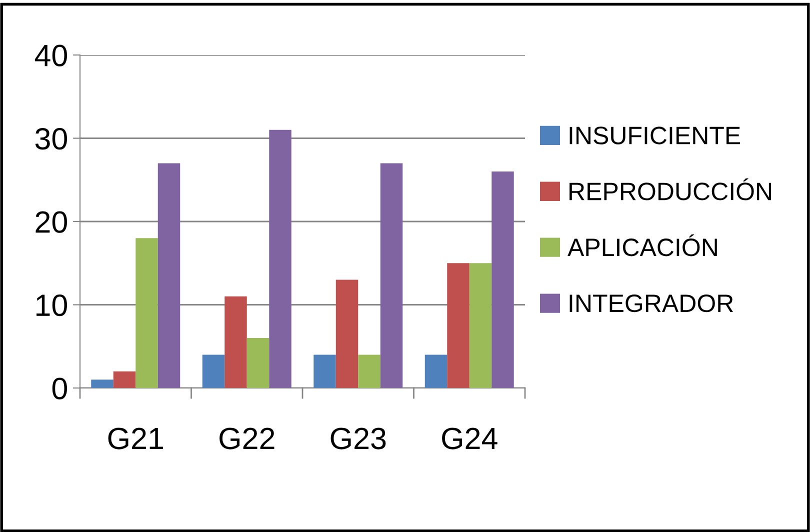  I want to click on y-tick-label: 0, so click(59, 389).